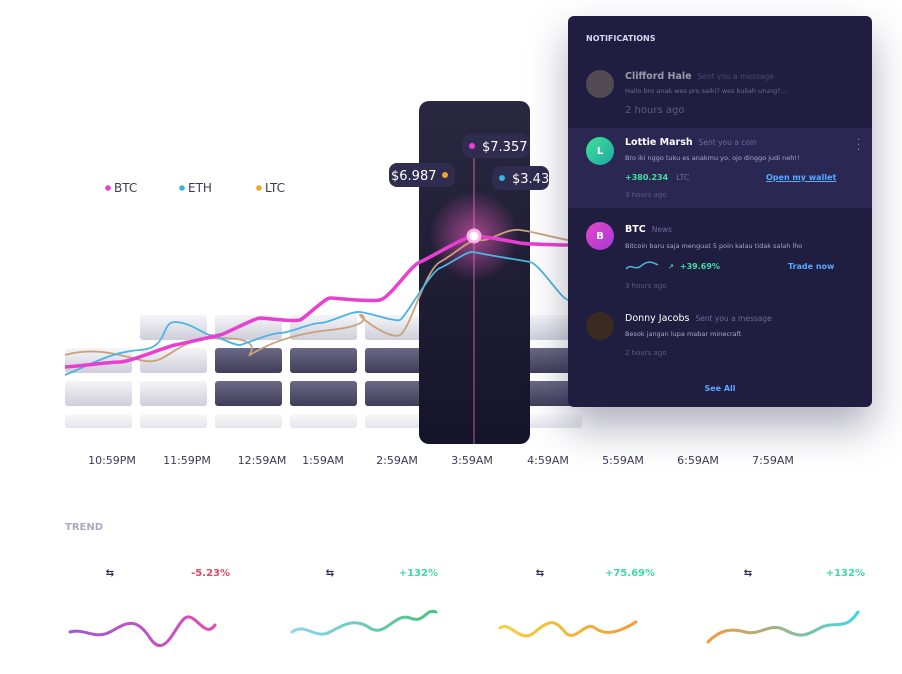 The width and height of the screenshot is (902, 674). Describe the element at coordinates (323, 460) in the screenshot. I see `x-tick-label: 1:59AM` at that location.